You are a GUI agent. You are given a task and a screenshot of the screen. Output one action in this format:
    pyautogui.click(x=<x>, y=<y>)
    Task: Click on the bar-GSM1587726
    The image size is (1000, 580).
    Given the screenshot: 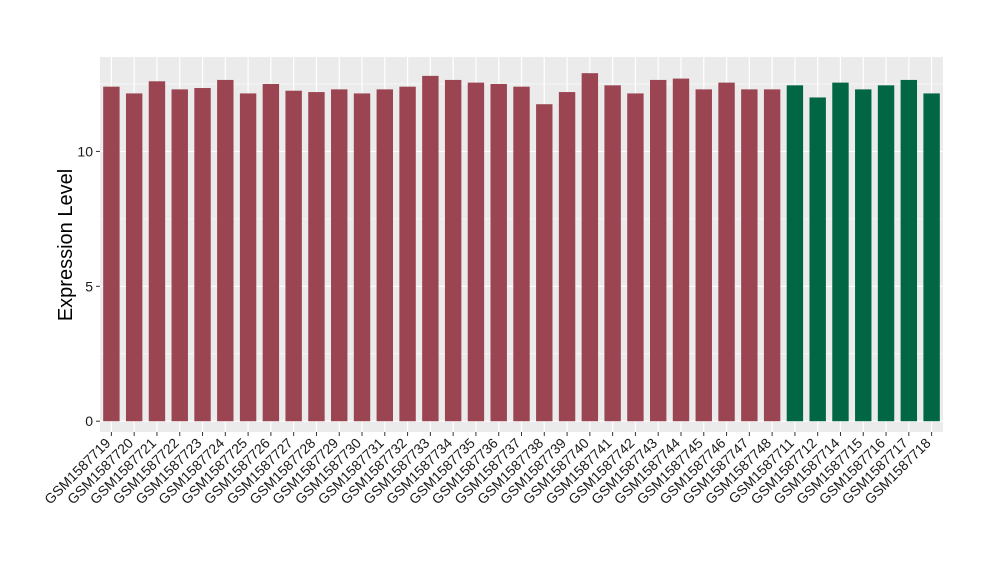 What is the action you would take?
    pyautogui.click(x=271, y=252)
    